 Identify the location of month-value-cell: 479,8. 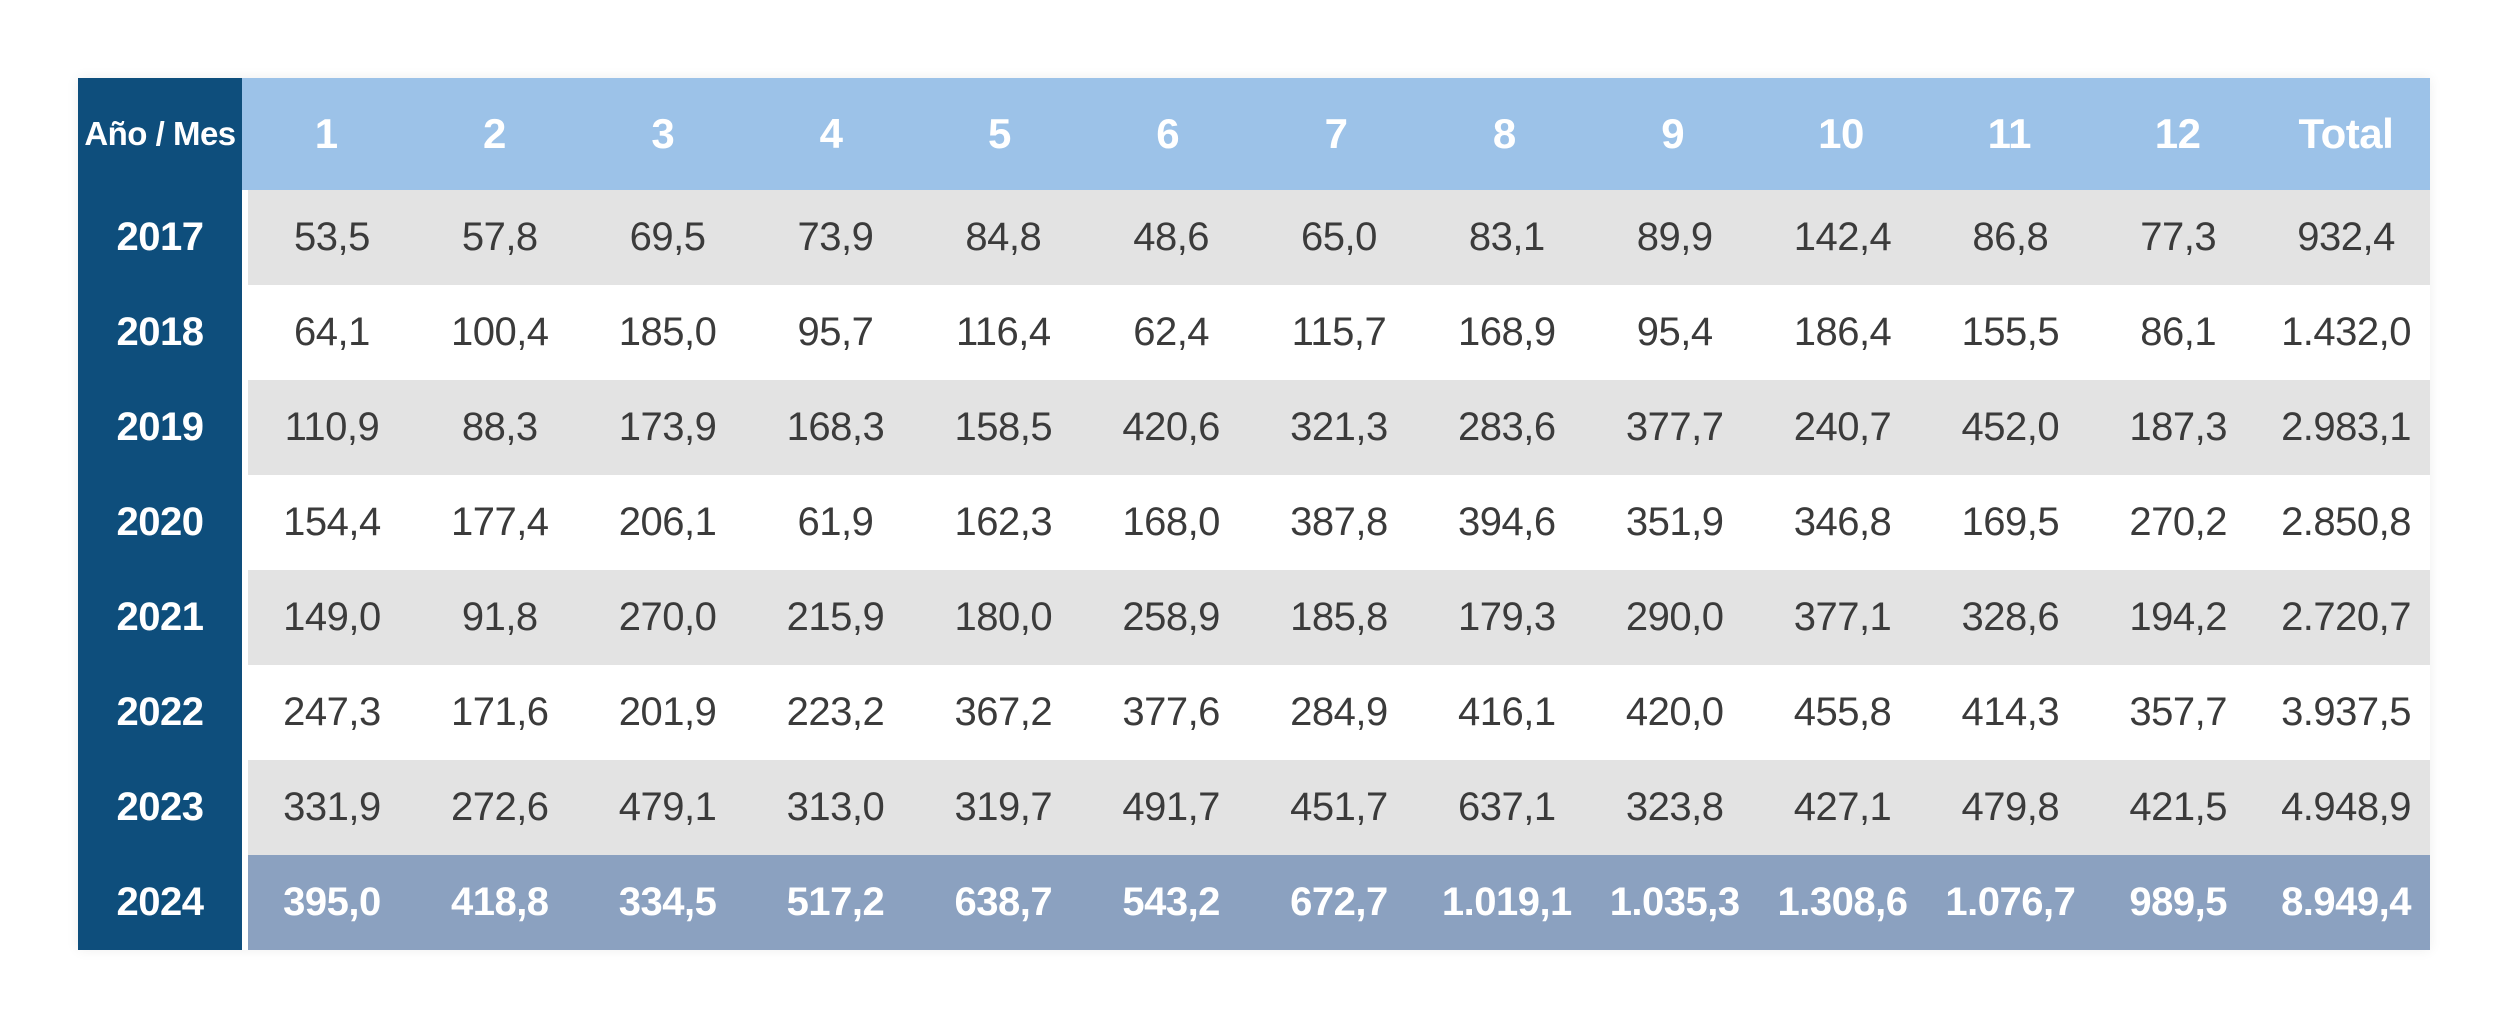
(2010, 807).